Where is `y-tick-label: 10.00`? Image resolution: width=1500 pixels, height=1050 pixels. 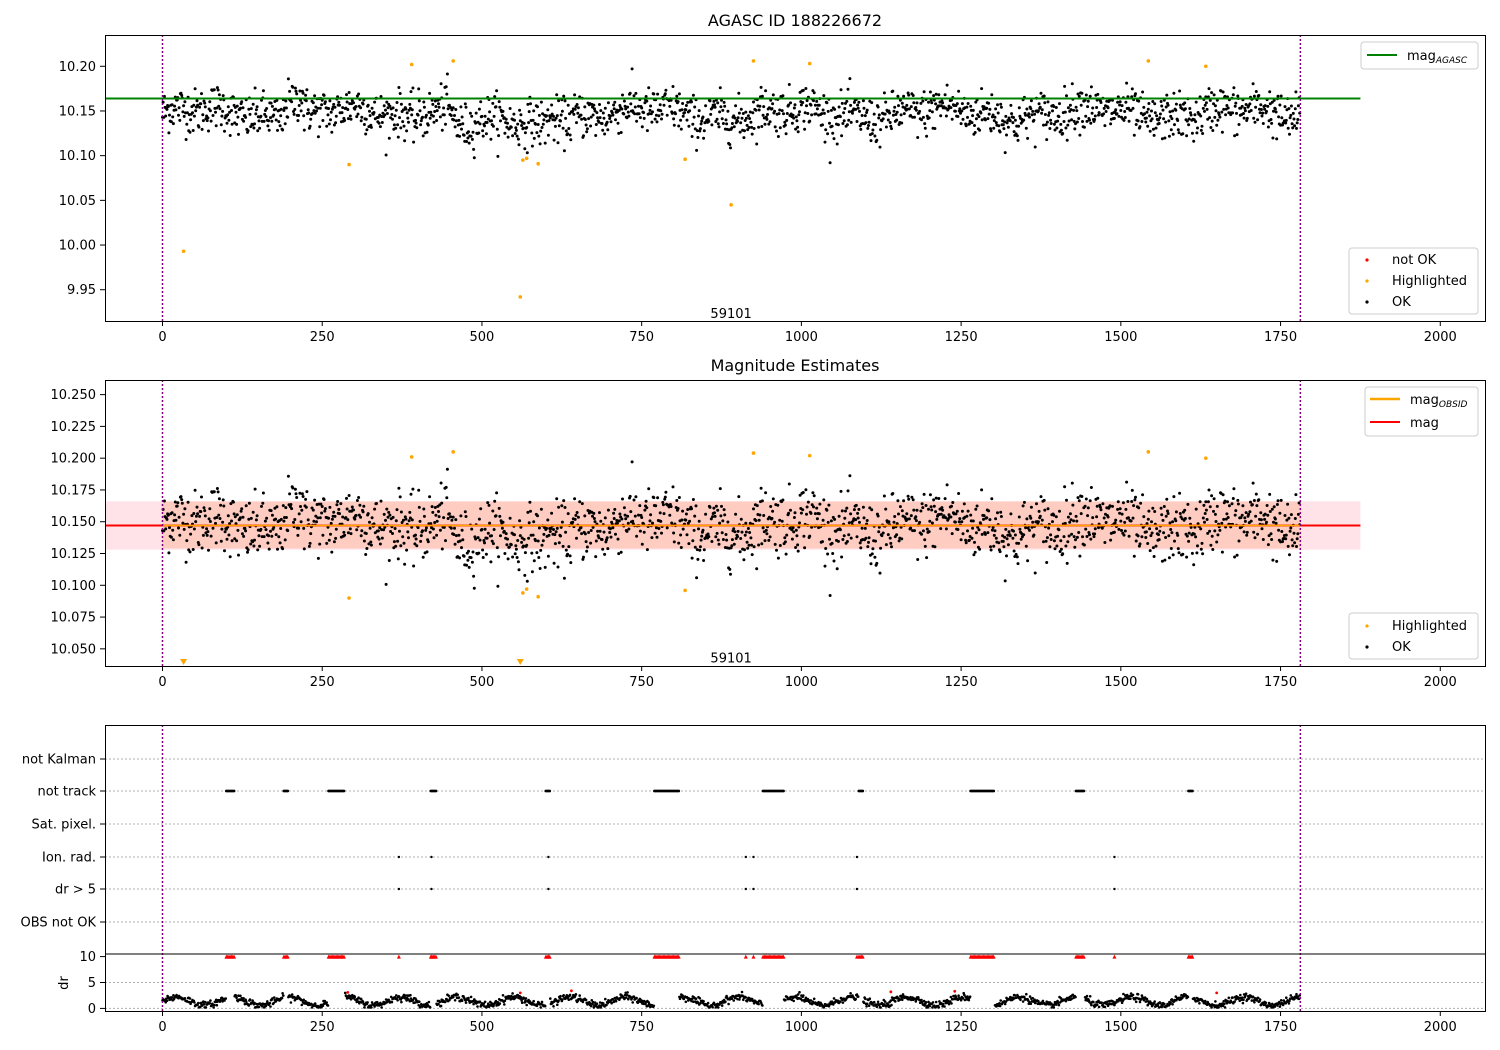 y-tick-label: 10.00 is located at coordinates (77, 246).